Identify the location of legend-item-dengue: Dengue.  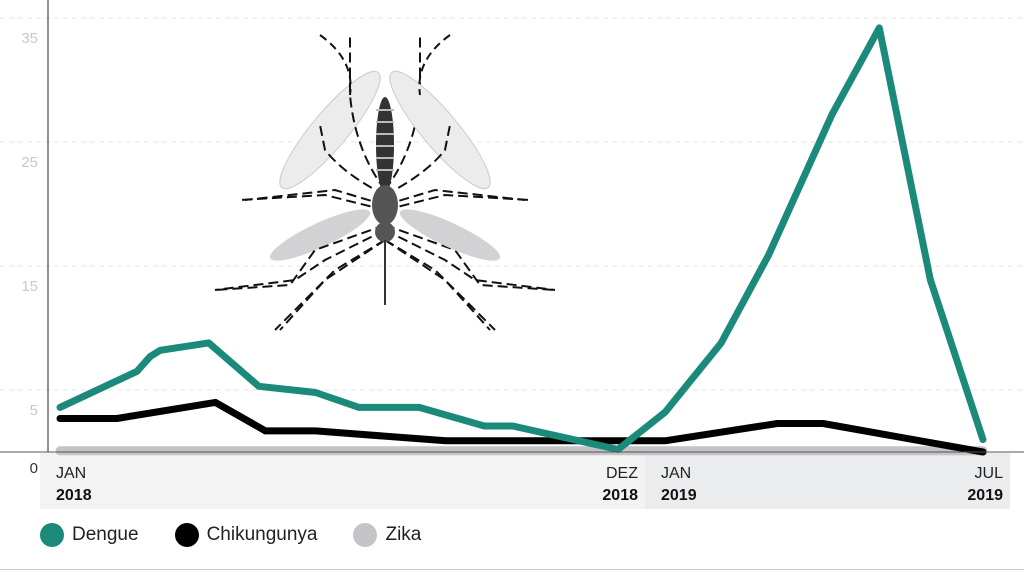
(89, 535).